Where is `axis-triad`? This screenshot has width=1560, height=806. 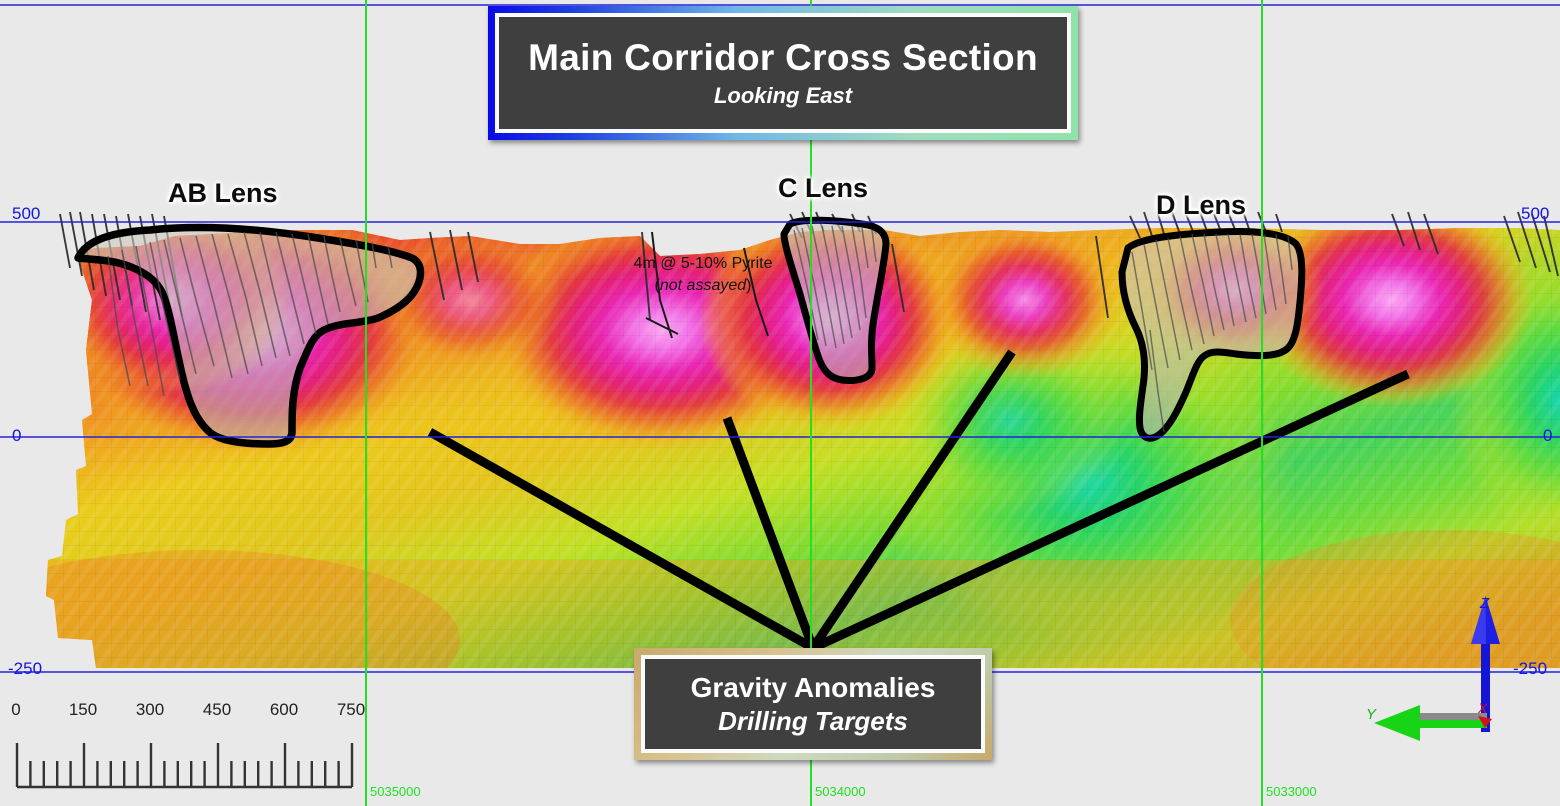
axis-triad is located at coordinates (1437, 668).